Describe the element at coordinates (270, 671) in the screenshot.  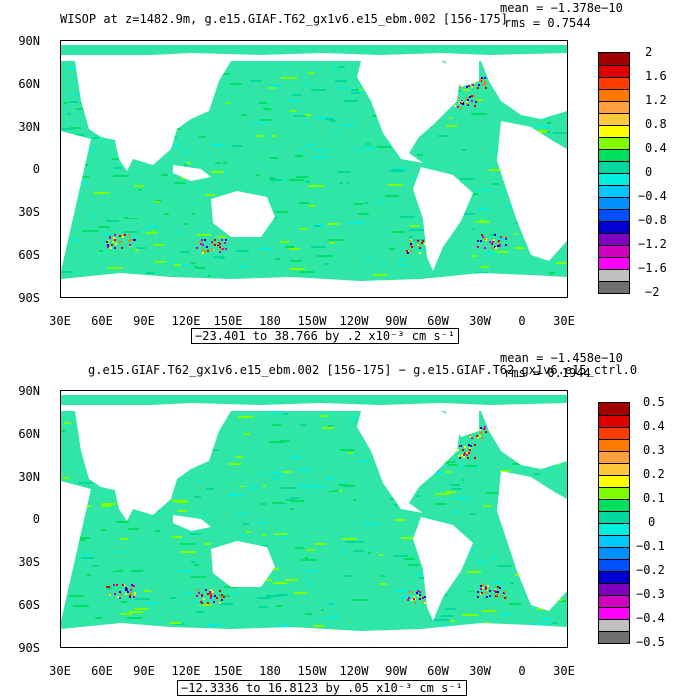
I see `x-tick-label: 180` at that location.